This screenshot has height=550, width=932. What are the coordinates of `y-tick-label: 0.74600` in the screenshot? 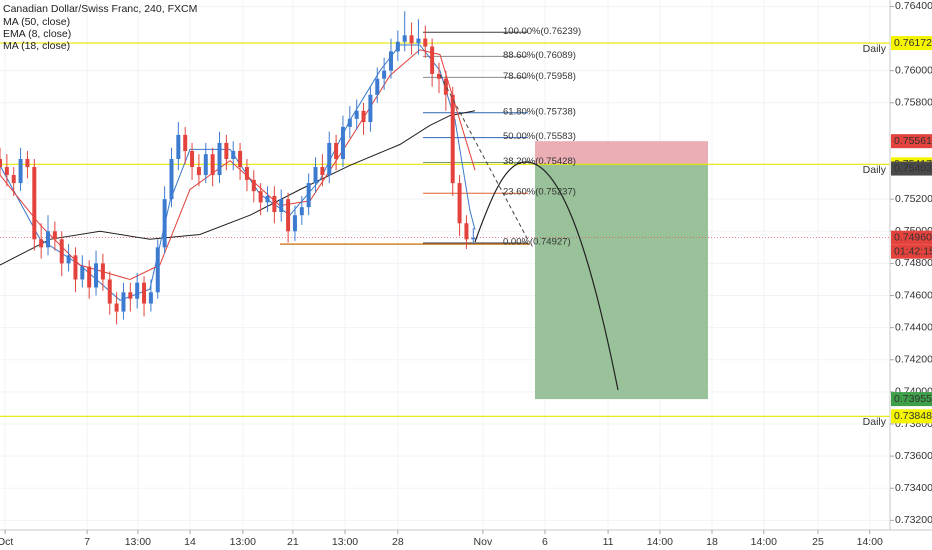 It's located at (913, 295).